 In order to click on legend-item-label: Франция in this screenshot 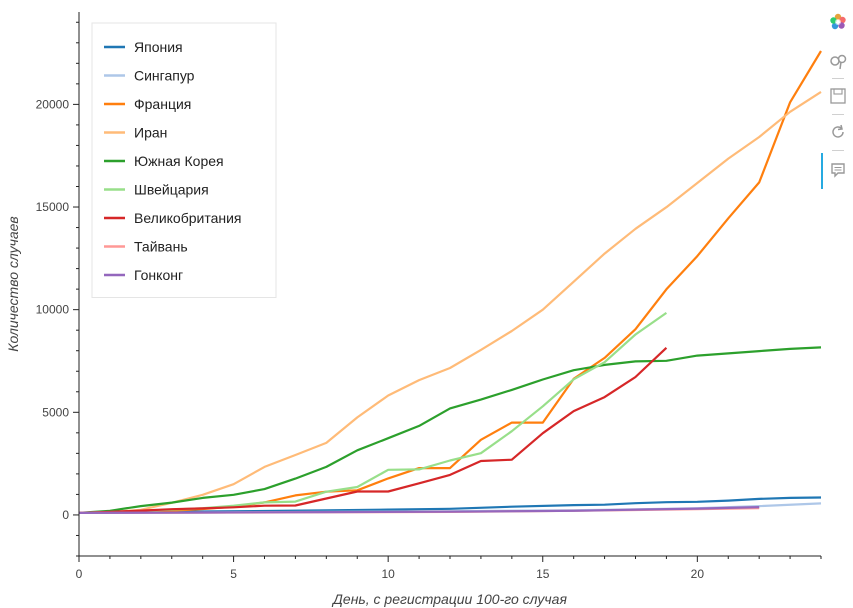, I will do `click(162, 104)`.